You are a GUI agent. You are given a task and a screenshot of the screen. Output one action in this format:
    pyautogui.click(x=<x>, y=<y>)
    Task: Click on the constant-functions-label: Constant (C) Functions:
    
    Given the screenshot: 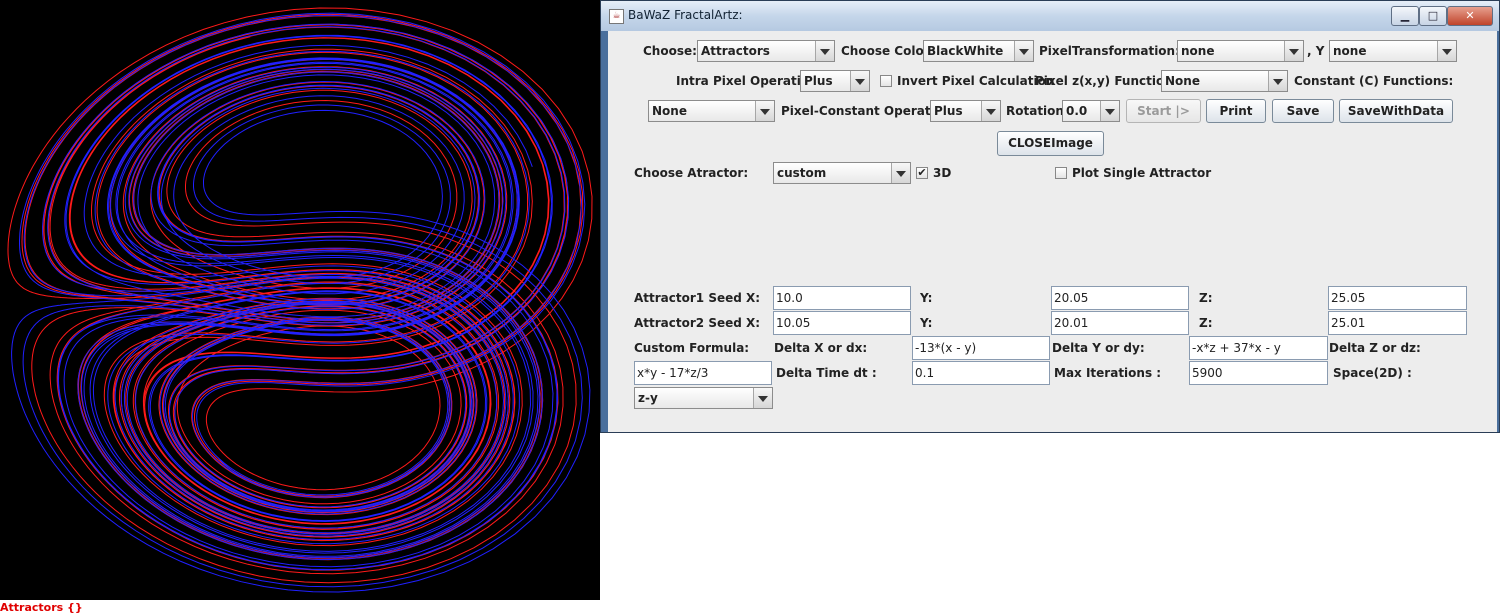 What is the action you would take?
    pyautogui.click(x=1374, y=81)
    